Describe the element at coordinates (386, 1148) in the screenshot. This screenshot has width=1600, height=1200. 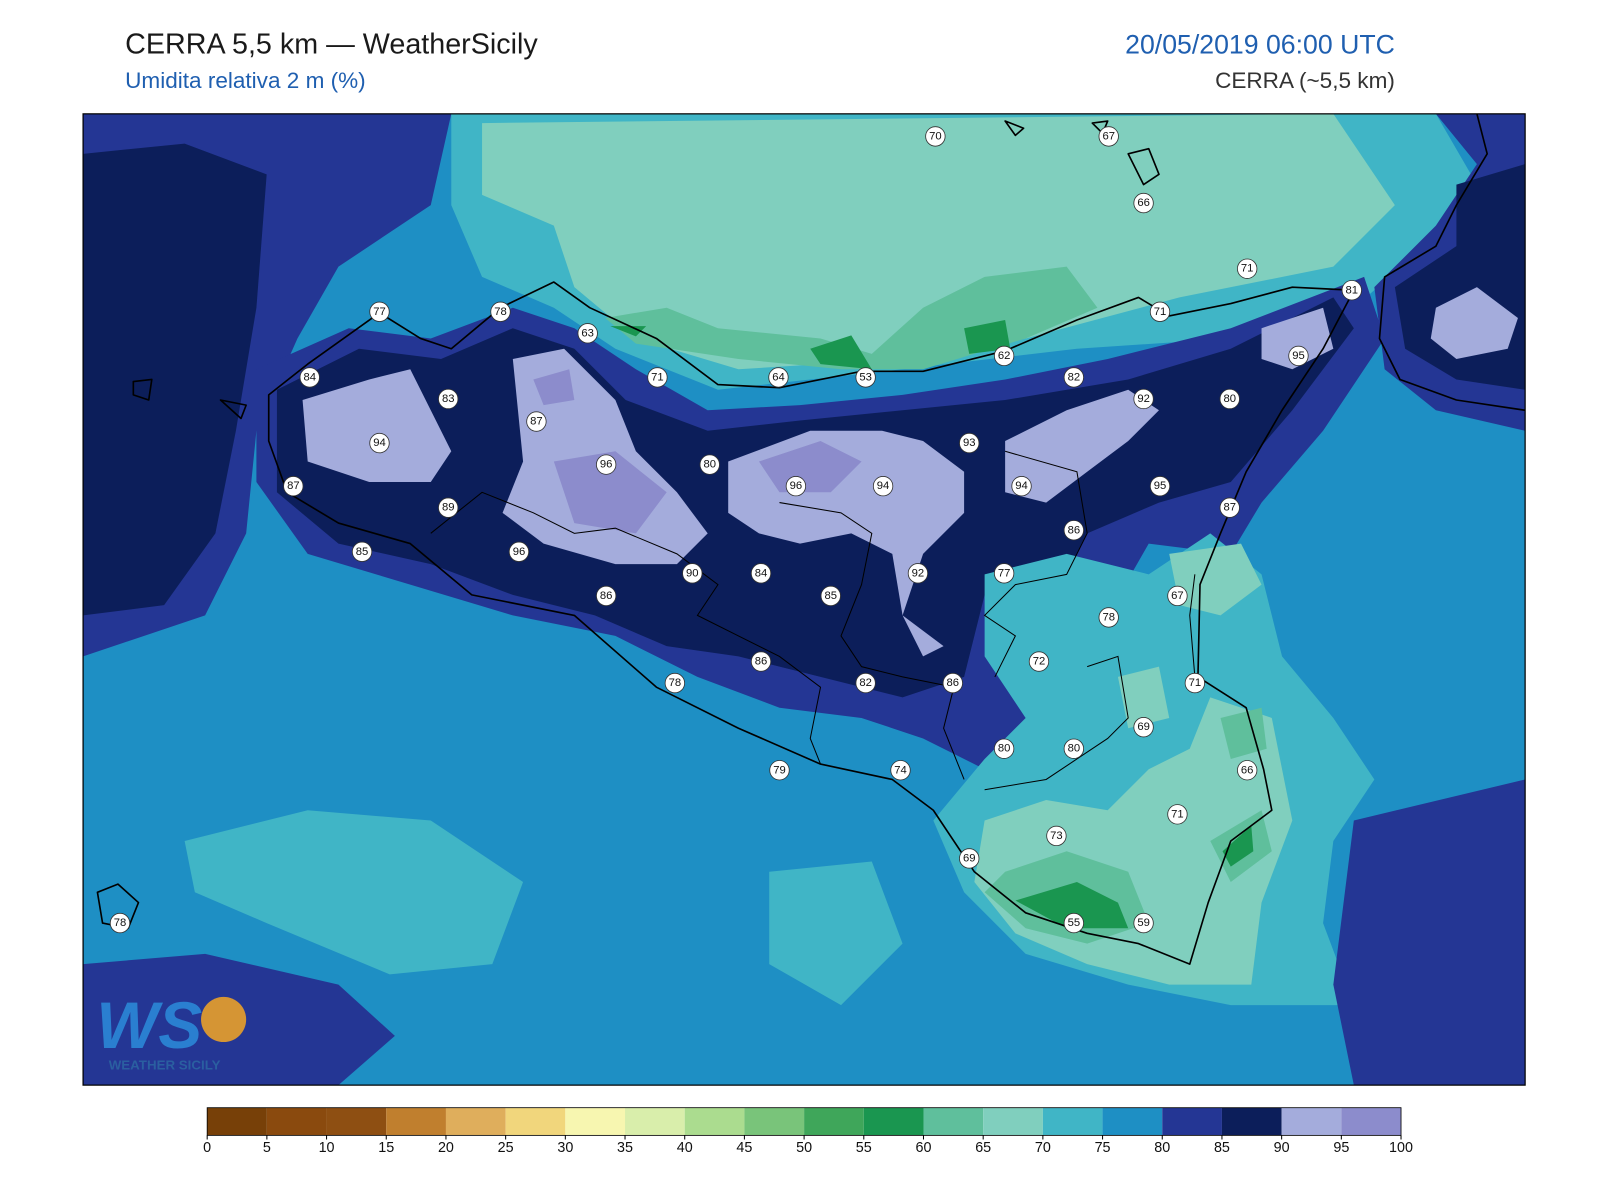
I see `colorbar-tick-label: 15` at that location.